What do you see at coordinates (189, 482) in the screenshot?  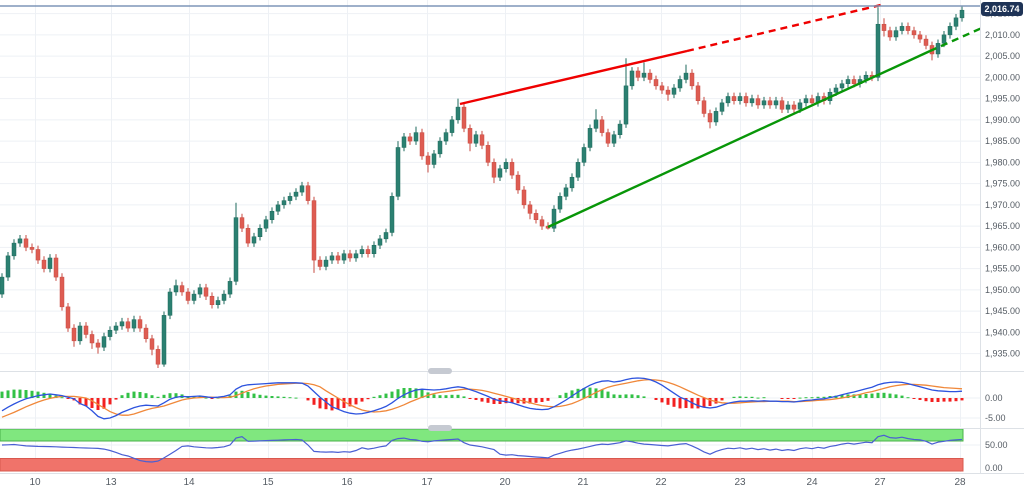 I see `time-axis-label: 14` at bounding box center [189, 482].